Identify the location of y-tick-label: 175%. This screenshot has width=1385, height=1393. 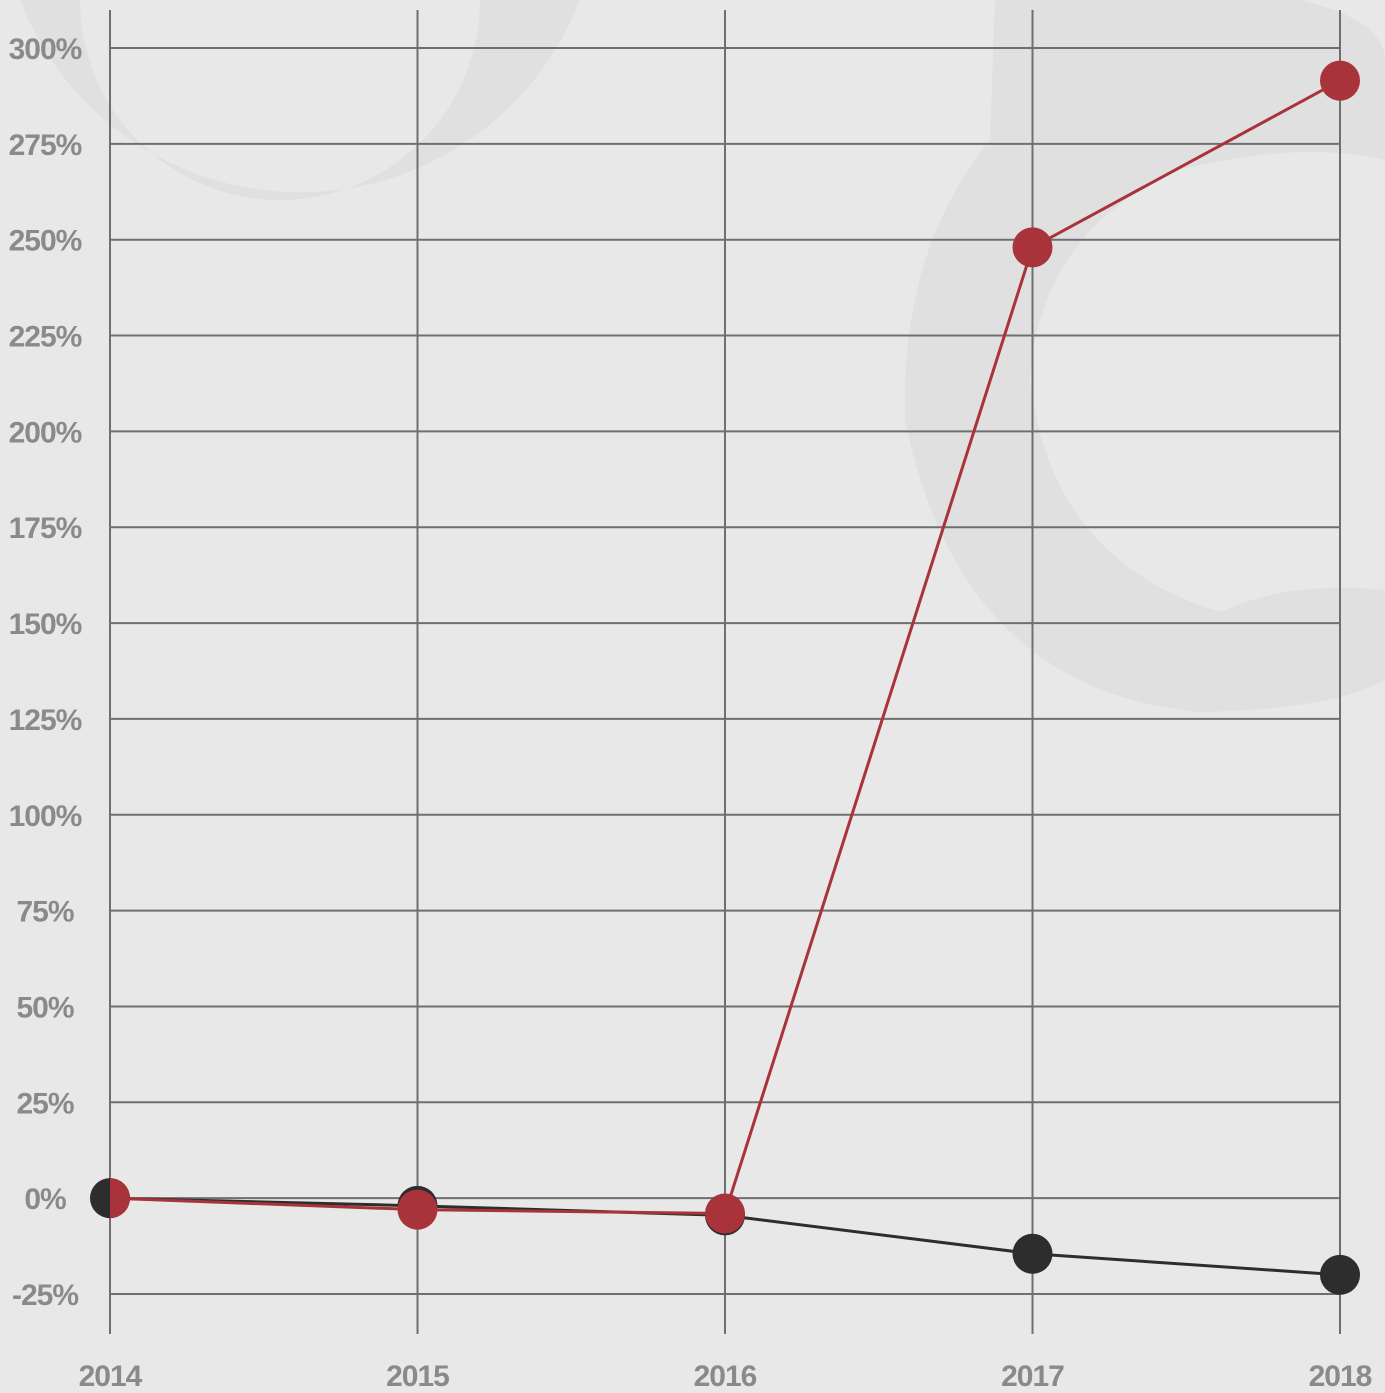
(45, 528).